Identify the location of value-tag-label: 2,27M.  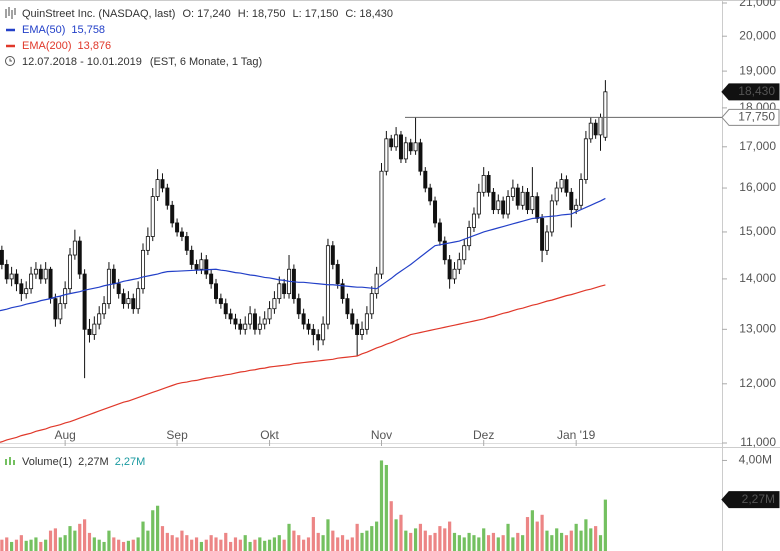
(758, 499).